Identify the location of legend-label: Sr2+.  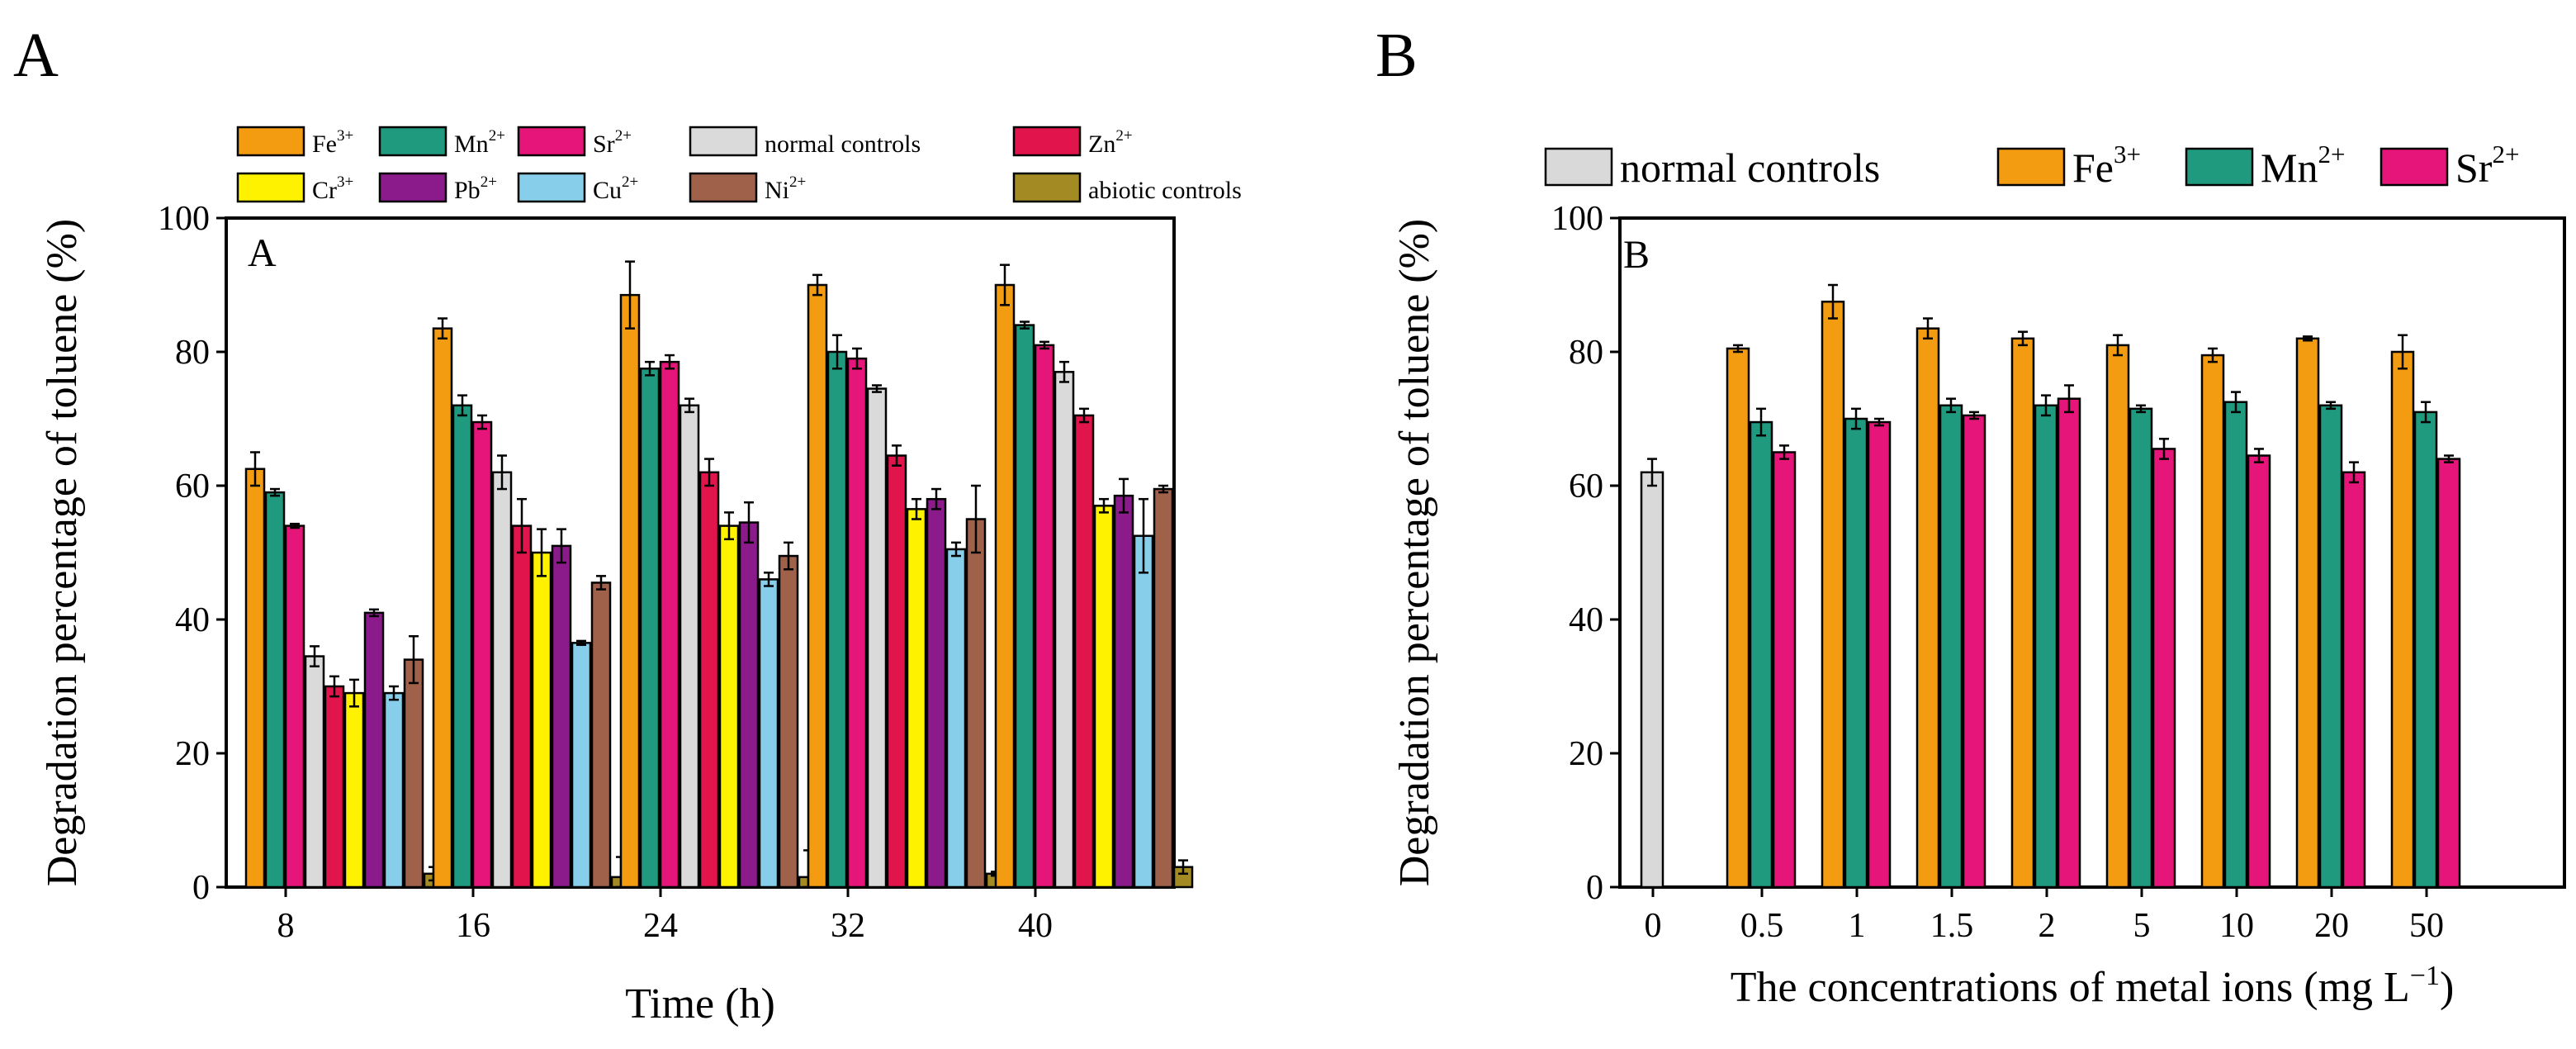
(612, 142).